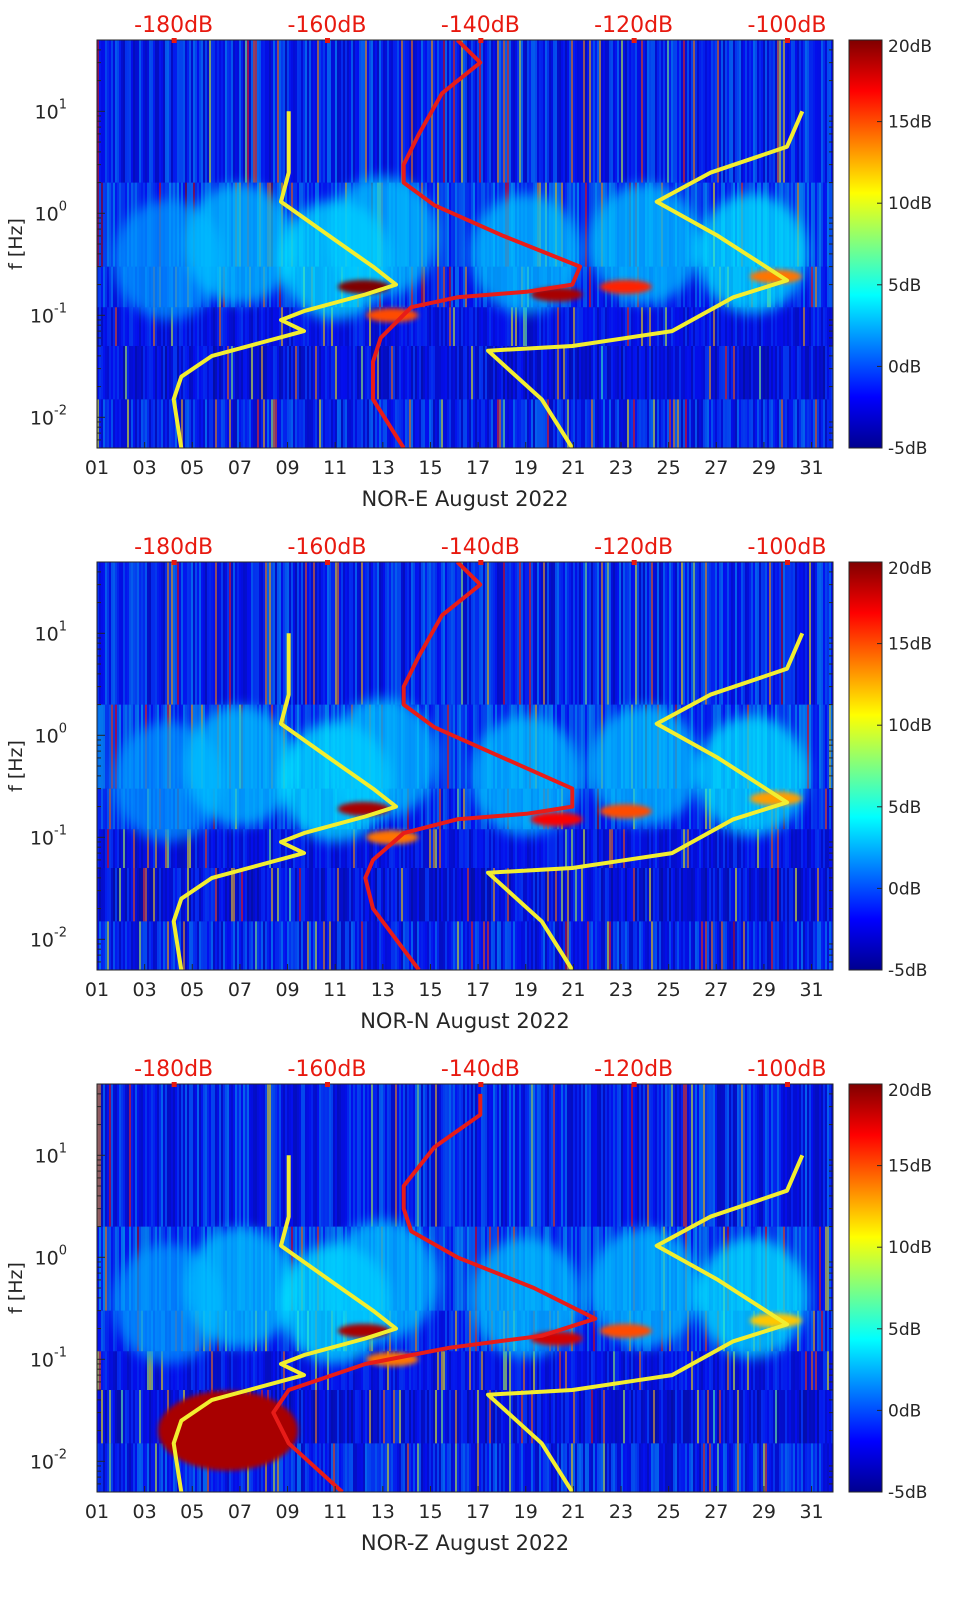  I want to click on top-tick-label: -140dB, so click(480, 547).